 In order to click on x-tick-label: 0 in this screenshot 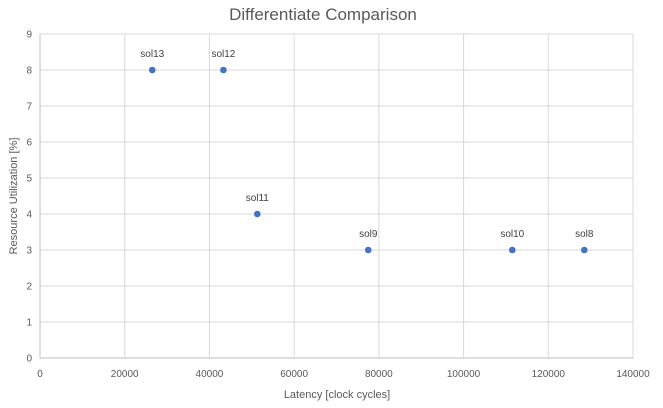, I will do `click(40, 374)`.